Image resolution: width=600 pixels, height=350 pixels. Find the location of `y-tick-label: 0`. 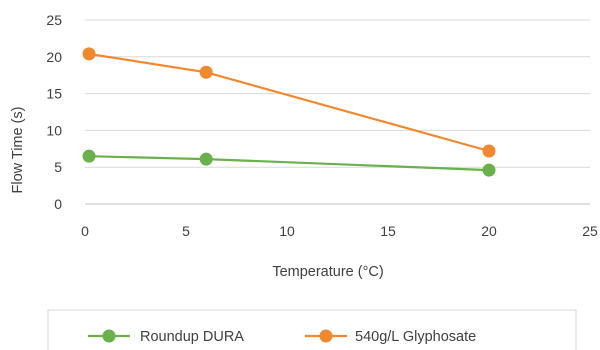

y-tick-label: 0 is located at coordinates (58, 204).